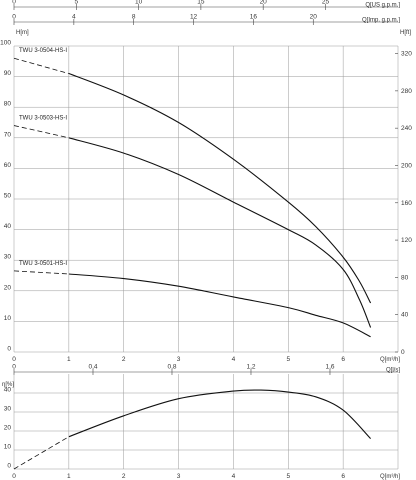 The width and height of the screenshot is (416, 480). What do you see at coordinates (343, 476) in the screenshot?
I see `eff-x-tick-label: 6` at bounding box center [343, 476].